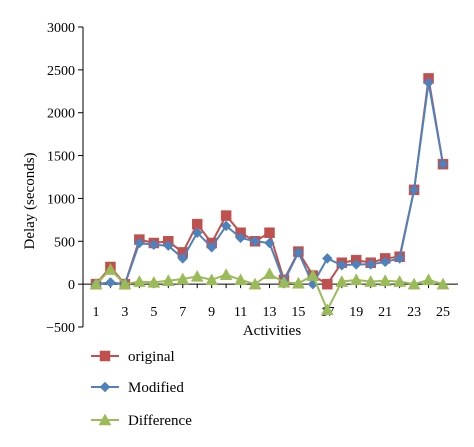 This screenshot has width=474, height=447. What do you see at coordinates (272, 331) in the screenshot?
I see `x-axis-title: Activities` at bounding box center [272, 331].